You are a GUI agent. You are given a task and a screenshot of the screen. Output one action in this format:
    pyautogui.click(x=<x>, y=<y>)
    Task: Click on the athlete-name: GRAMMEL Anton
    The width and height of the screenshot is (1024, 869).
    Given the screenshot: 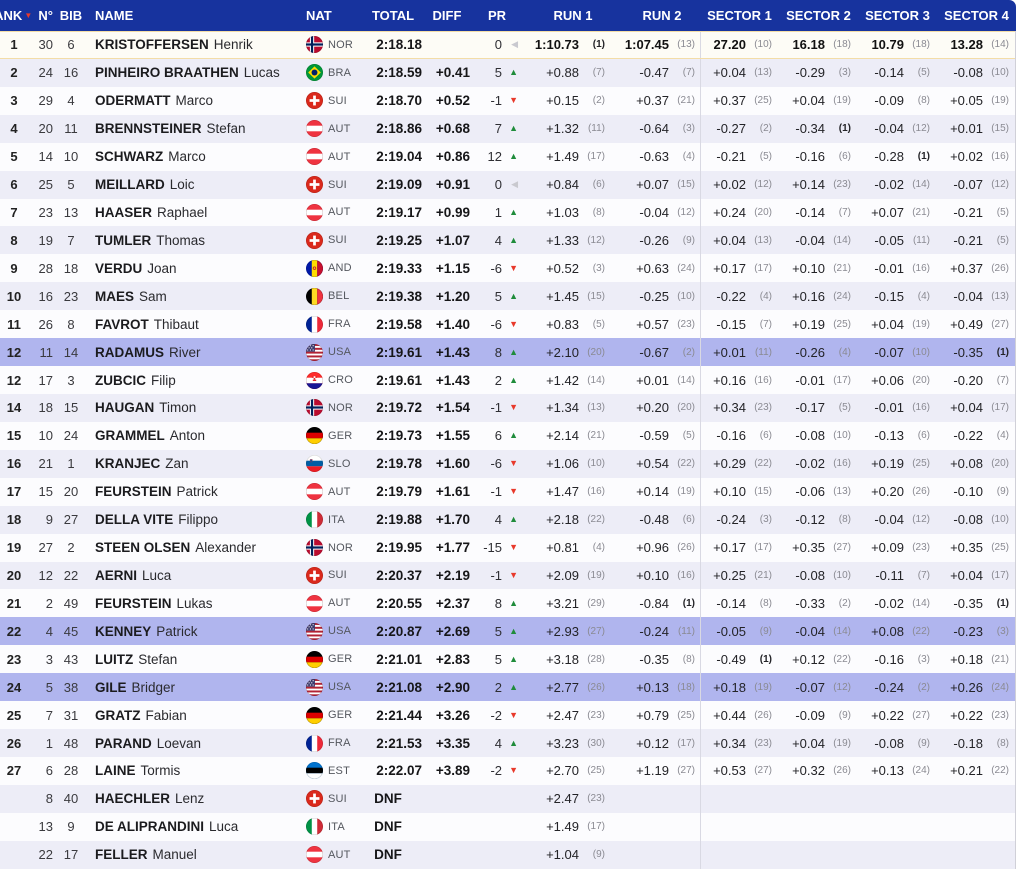 What is the action you would take?
    pyautogui.click(x=193, y=436)
    